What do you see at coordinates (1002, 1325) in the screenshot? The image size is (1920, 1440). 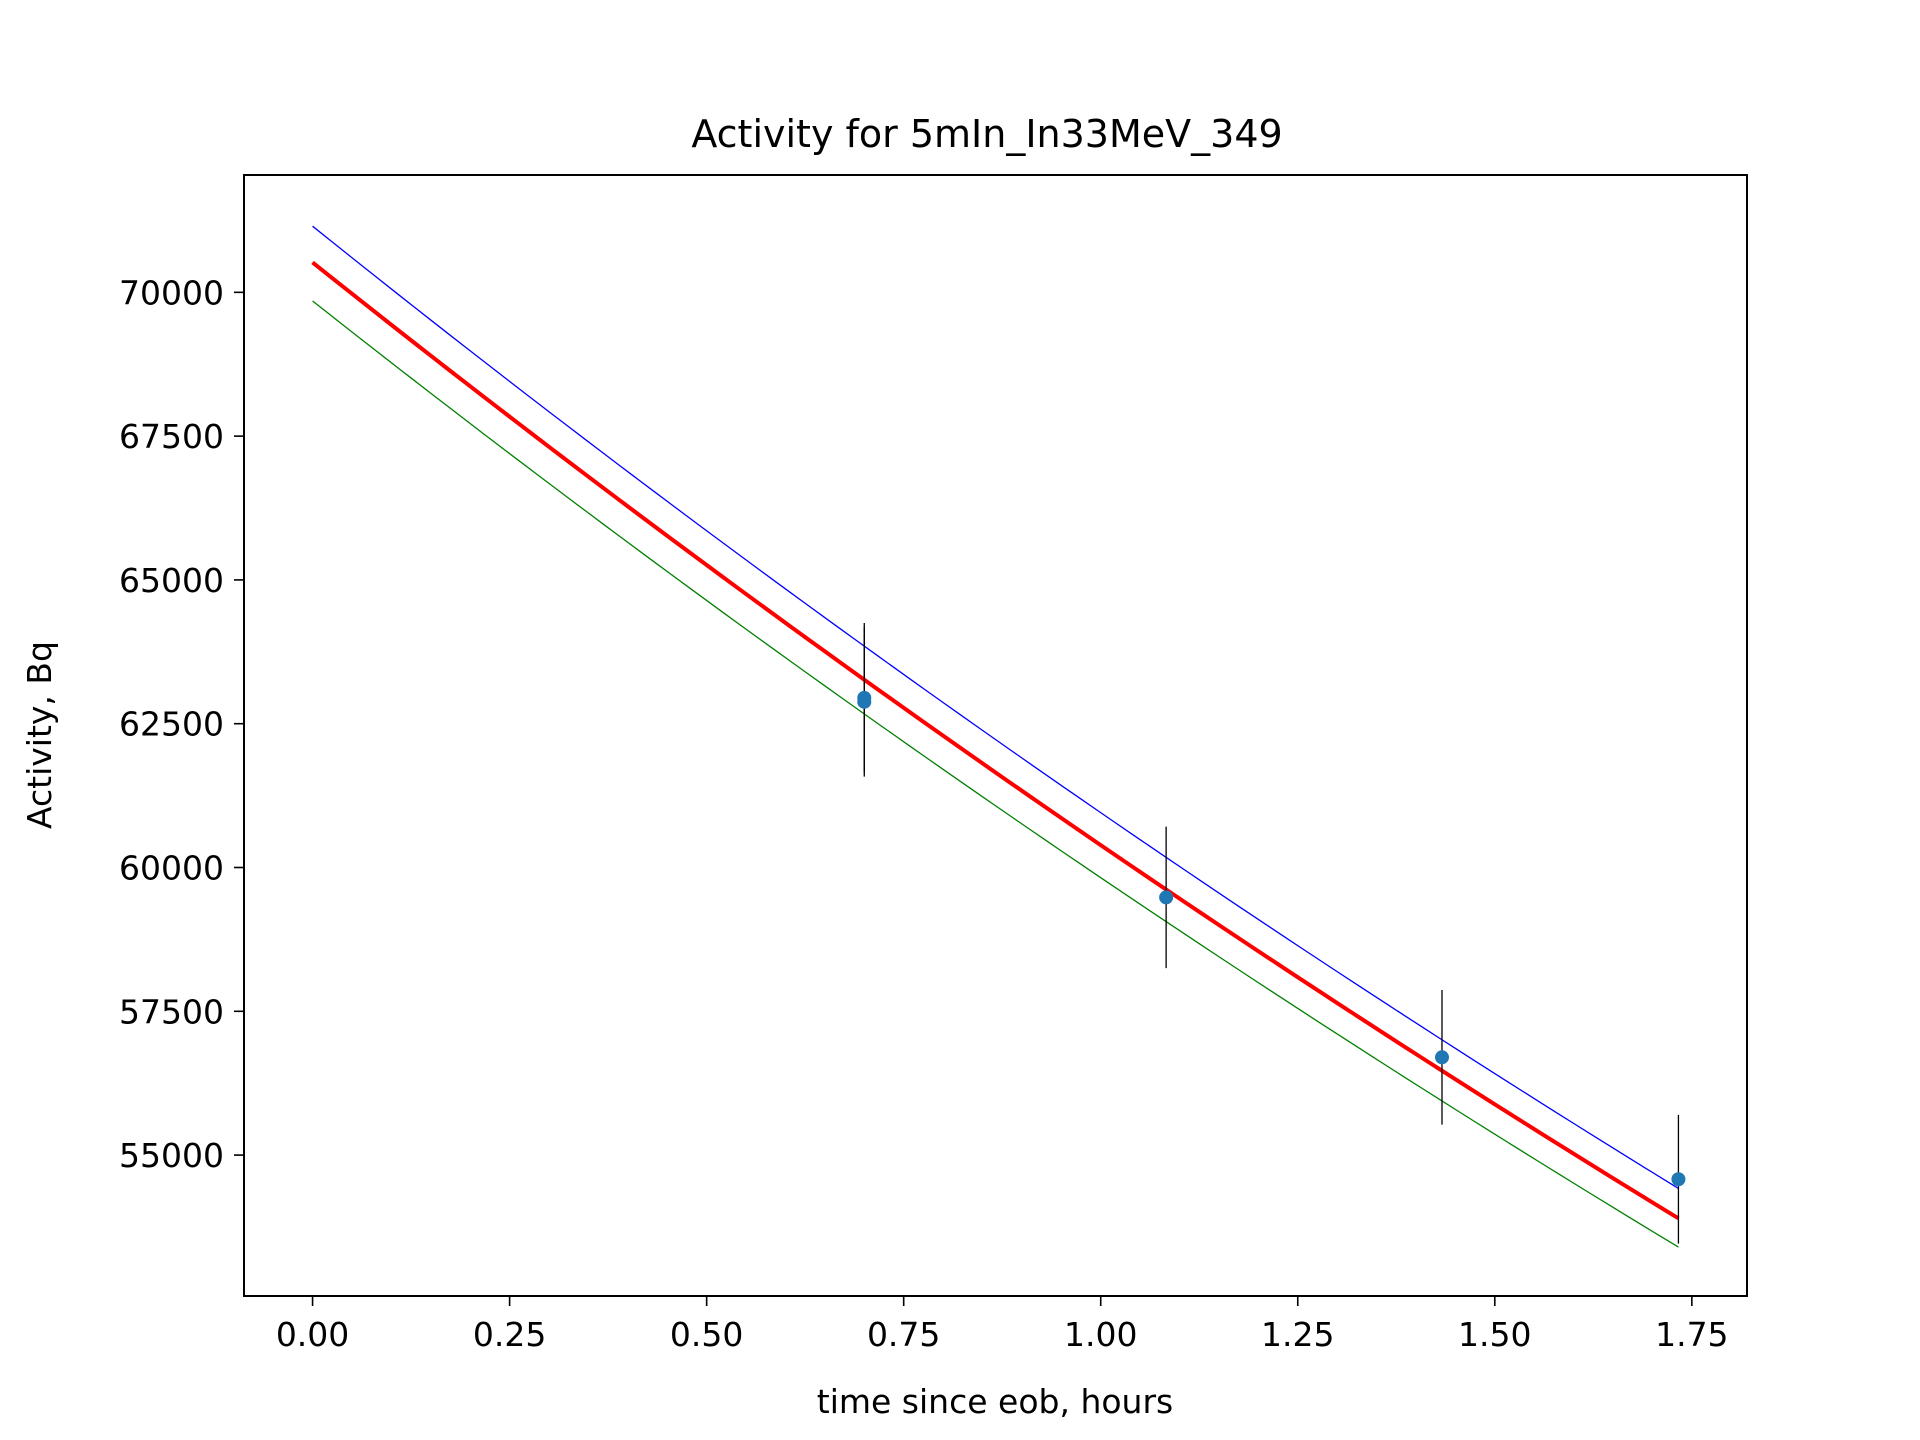 I see `x-axis-ticks: 0.00 0.25 0.50 0.75 1.00 1.25 1.50 1.75` at bounding box center [1002, 1325].